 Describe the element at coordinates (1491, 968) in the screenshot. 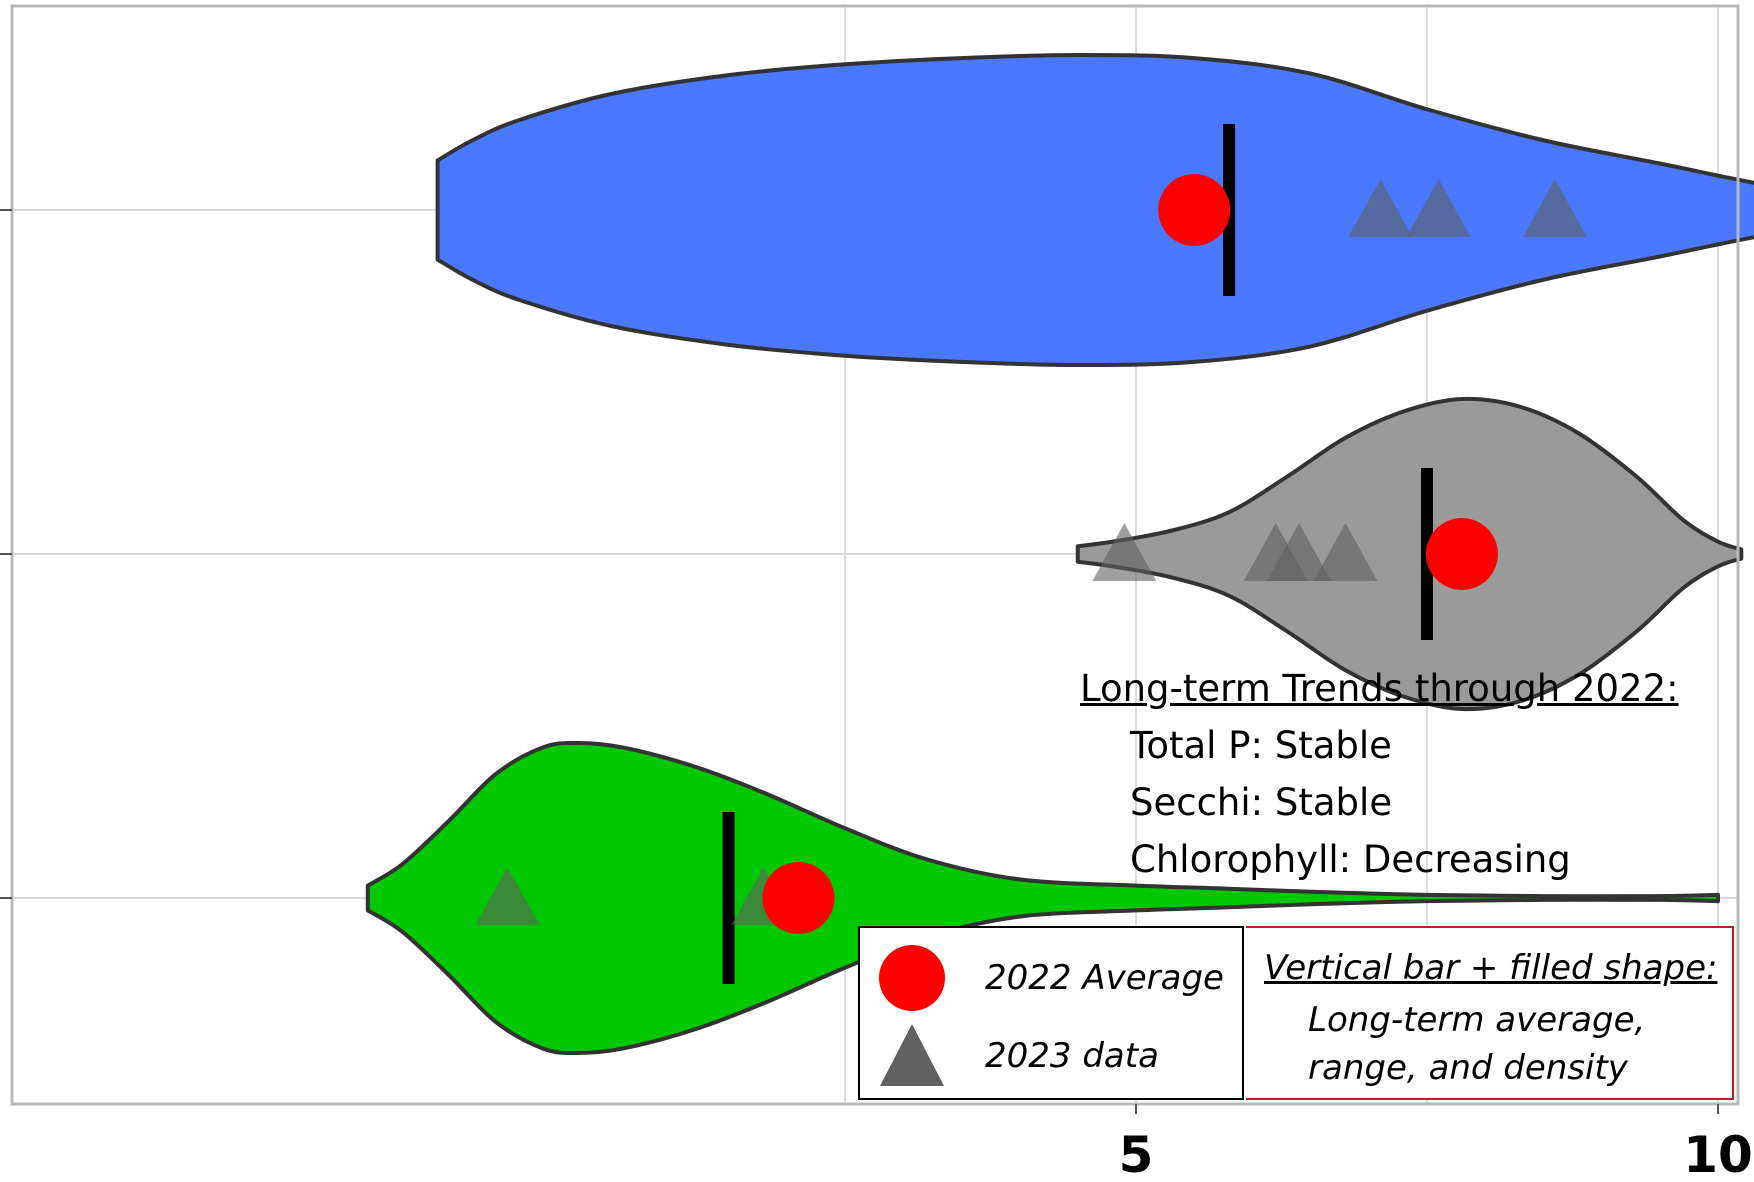

I see `legend-note-title: Vertical bar + filled shape:` at that location.